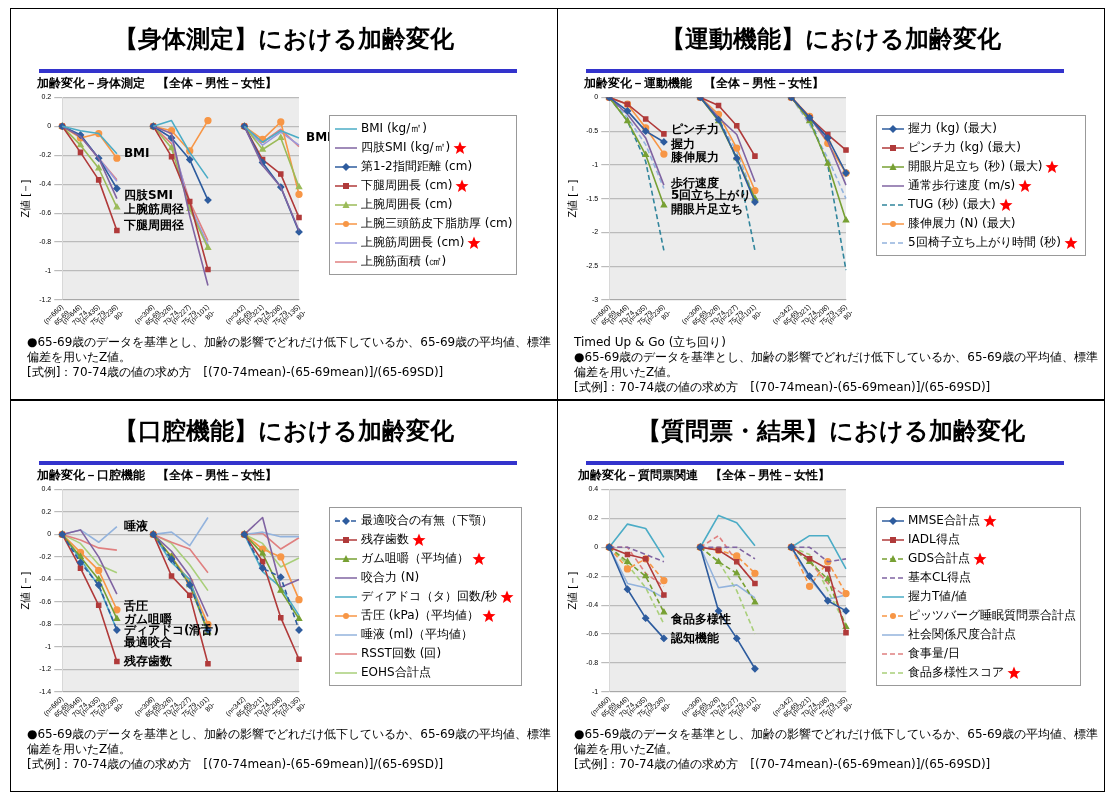 The height and width of the screenshot is (796, 1105). Describe the element at coordinates (694, 128) in the screenshot. I see `annotation: ピンチ力` at that location.